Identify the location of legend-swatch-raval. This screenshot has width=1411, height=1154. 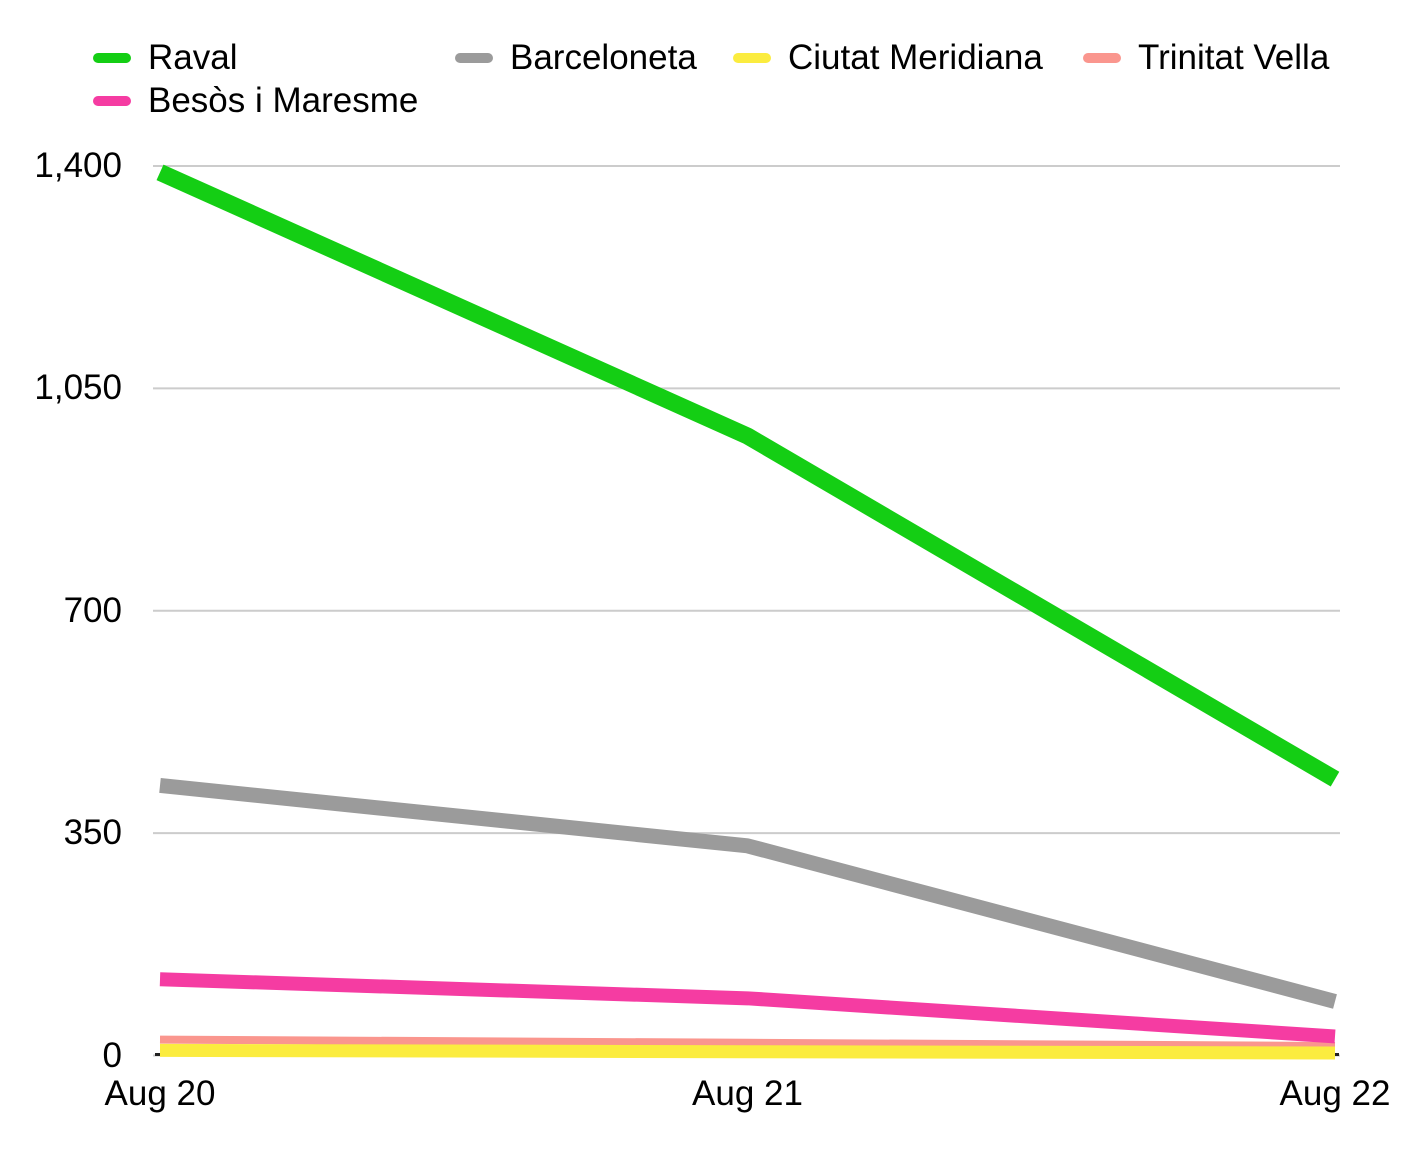
(112, 58).